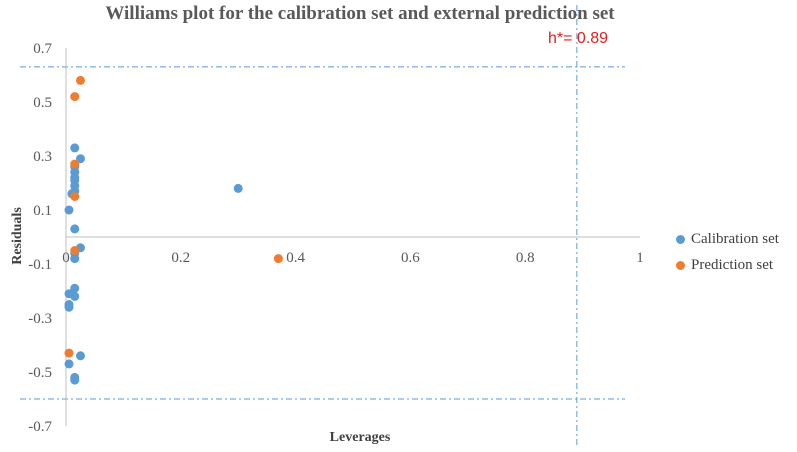 This screenshot has width=797, height=452. Describe the element at coordinates (295, 258) in the screenshot. I see `x-tick-label: 0.4` at that location.